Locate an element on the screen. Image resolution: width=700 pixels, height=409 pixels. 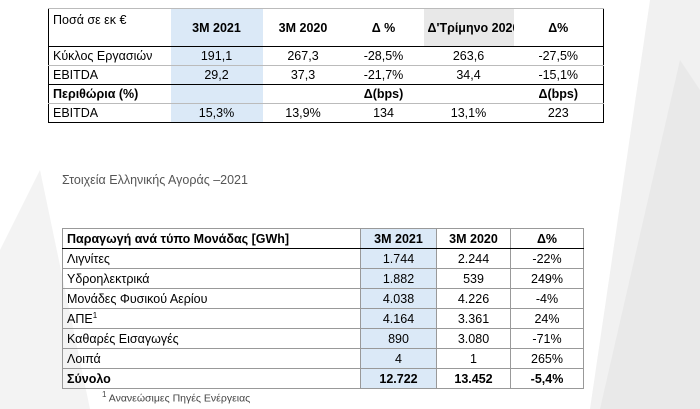
cell-text: 15,3% is located at coordinates (216, 113).